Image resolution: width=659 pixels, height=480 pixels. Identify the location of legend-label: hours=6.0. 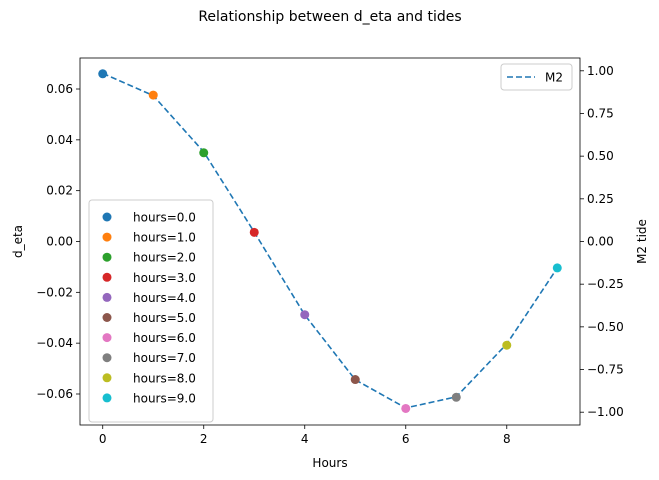
(164, 338).